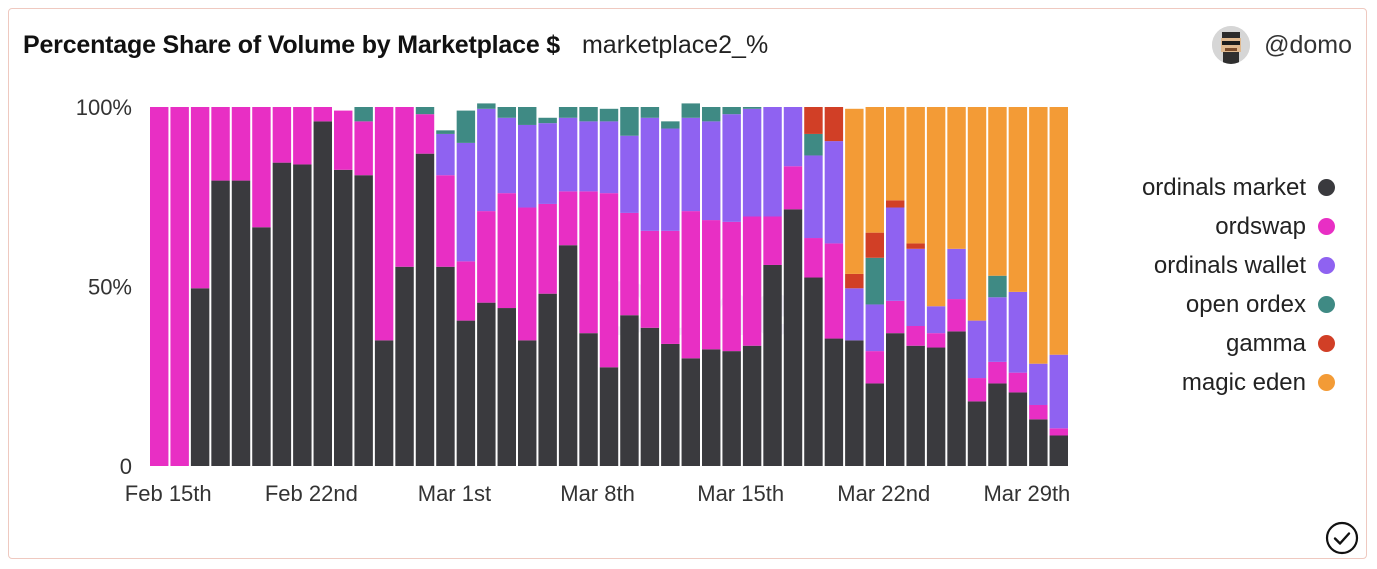 The image size is (1377, 569). What do you see at coordinates (1342, 538) in the screenshot?
I see `check-circle-icon` at bounding box center [1342, 538].